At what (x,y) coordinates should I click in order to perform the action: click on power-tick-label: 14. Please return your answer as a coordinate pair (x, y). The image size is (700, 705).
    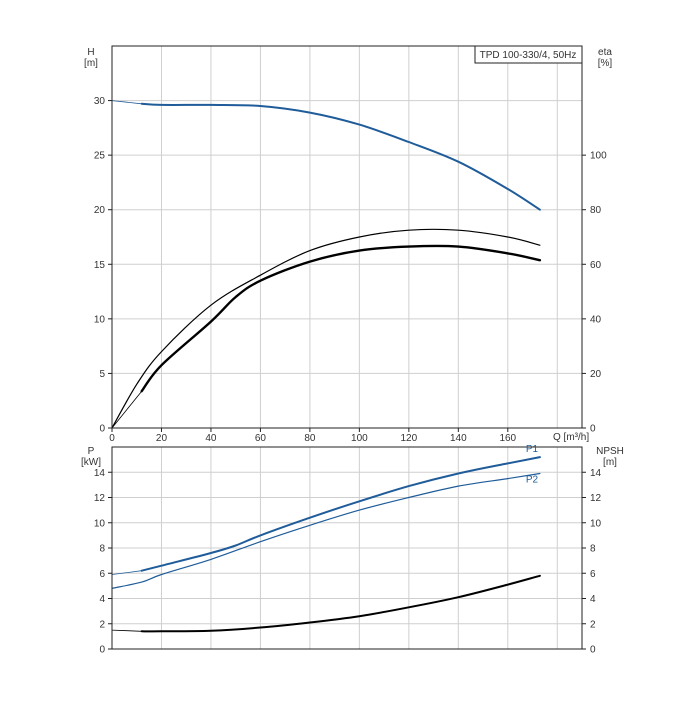
    Looking at the image, I should click on (100, 473).